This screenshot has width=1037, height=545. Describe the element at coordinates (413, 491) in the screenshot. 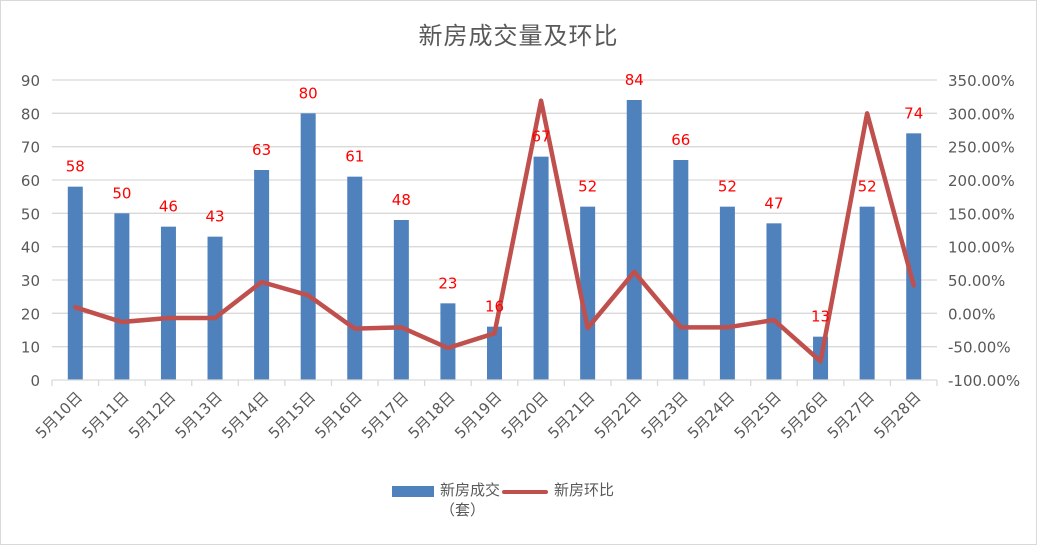

I see `bar-swatch` at that location.